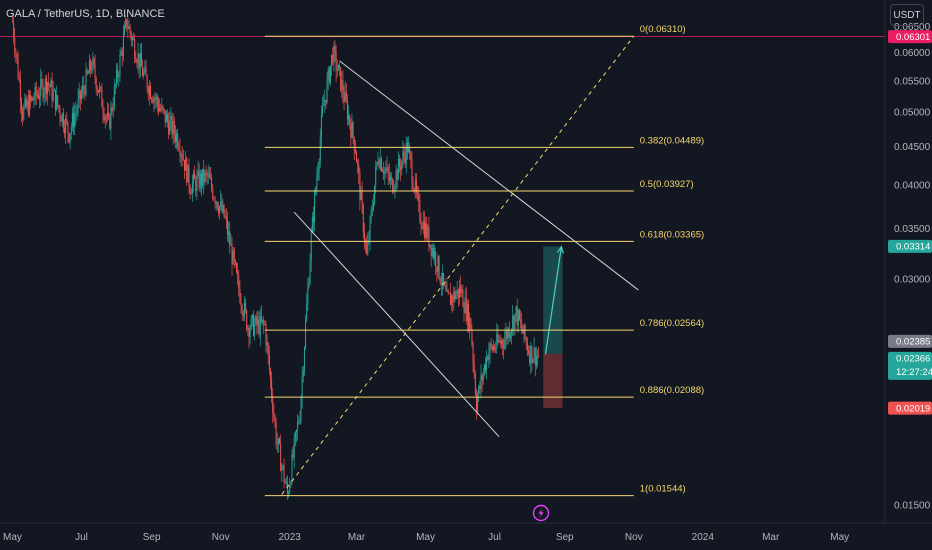 The image size is (932, 550). What do you see at coordinates (912, 279) in the screenshot?
I see `price-tick-label: 0.03000` at bounding box center [912, 279].